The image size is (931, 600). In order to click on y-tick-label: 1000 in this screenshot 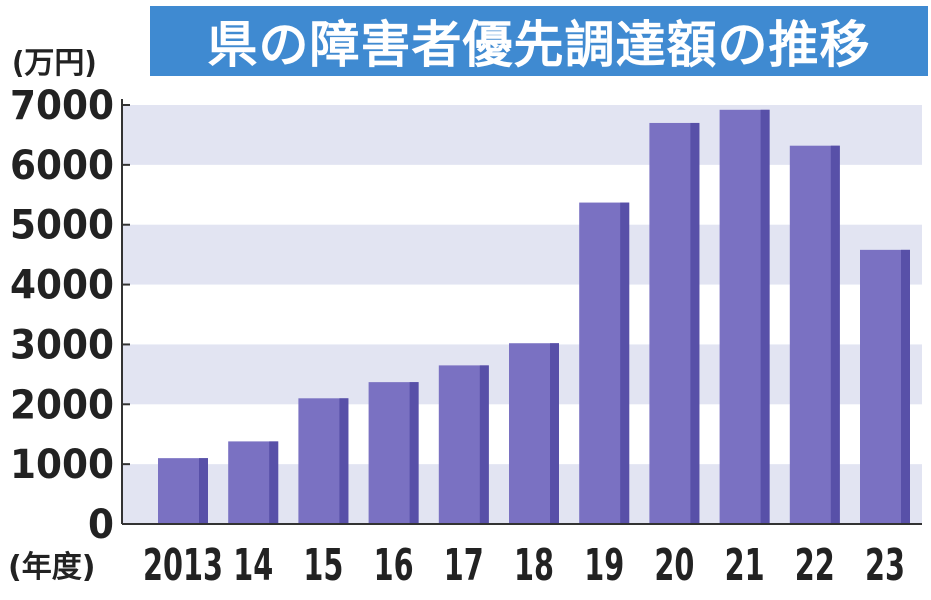, I will do `click(62, 465)`.